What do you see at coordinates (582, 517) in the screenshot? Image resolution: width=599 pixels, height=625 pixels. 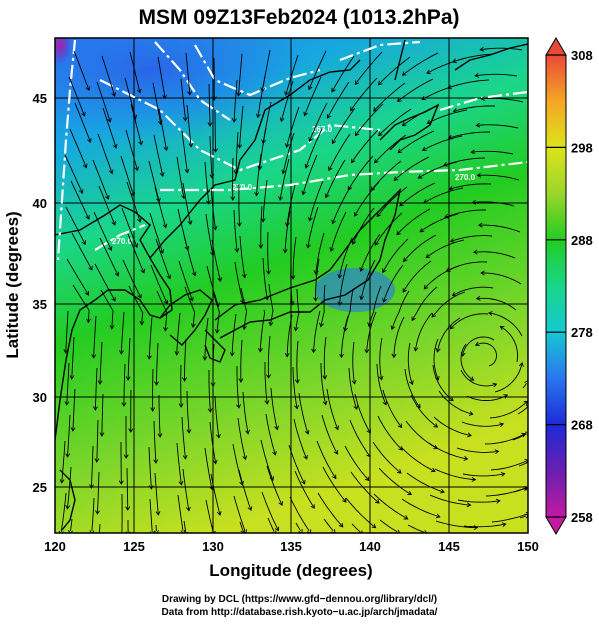 I see `colorbar-tick-label: 258` at bounding box center [582, 517].